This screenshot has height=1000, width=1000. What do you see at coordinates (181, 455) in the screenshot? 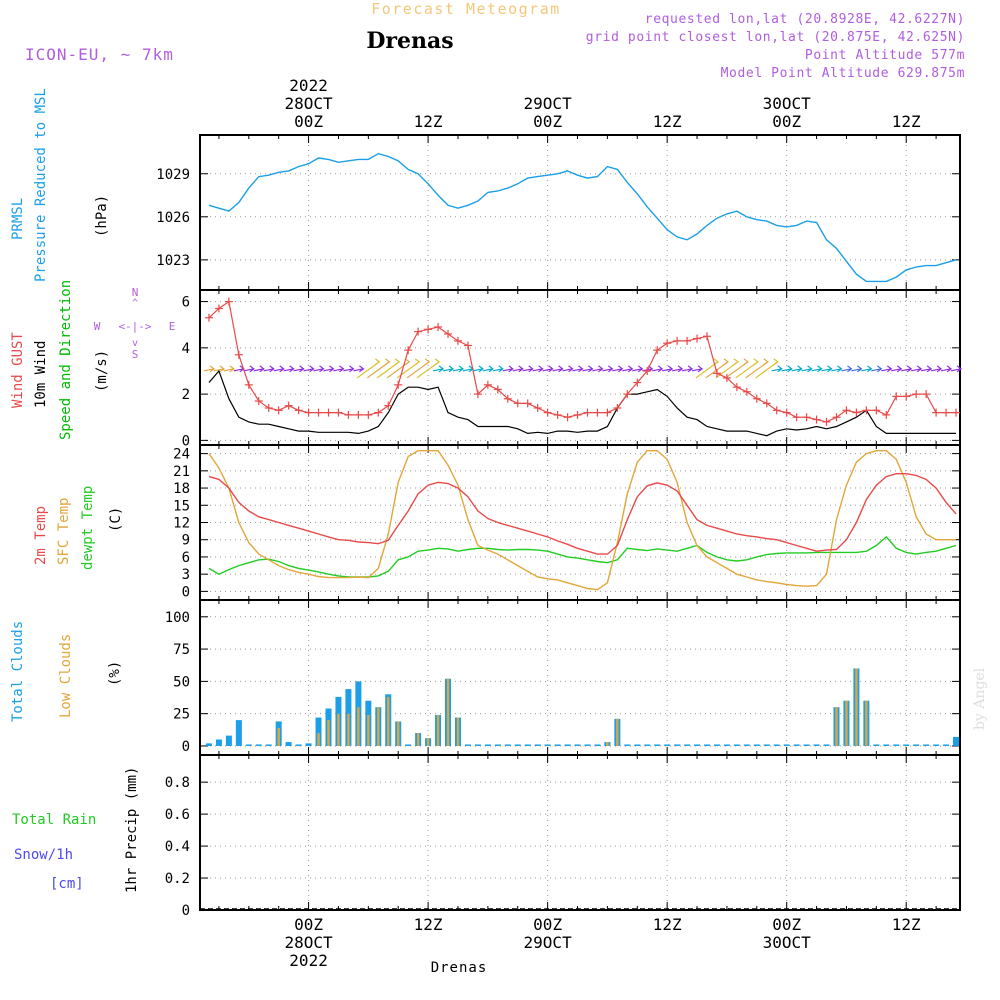
I see `temp-ytick-label: 24` at bounding box center [181, 455].